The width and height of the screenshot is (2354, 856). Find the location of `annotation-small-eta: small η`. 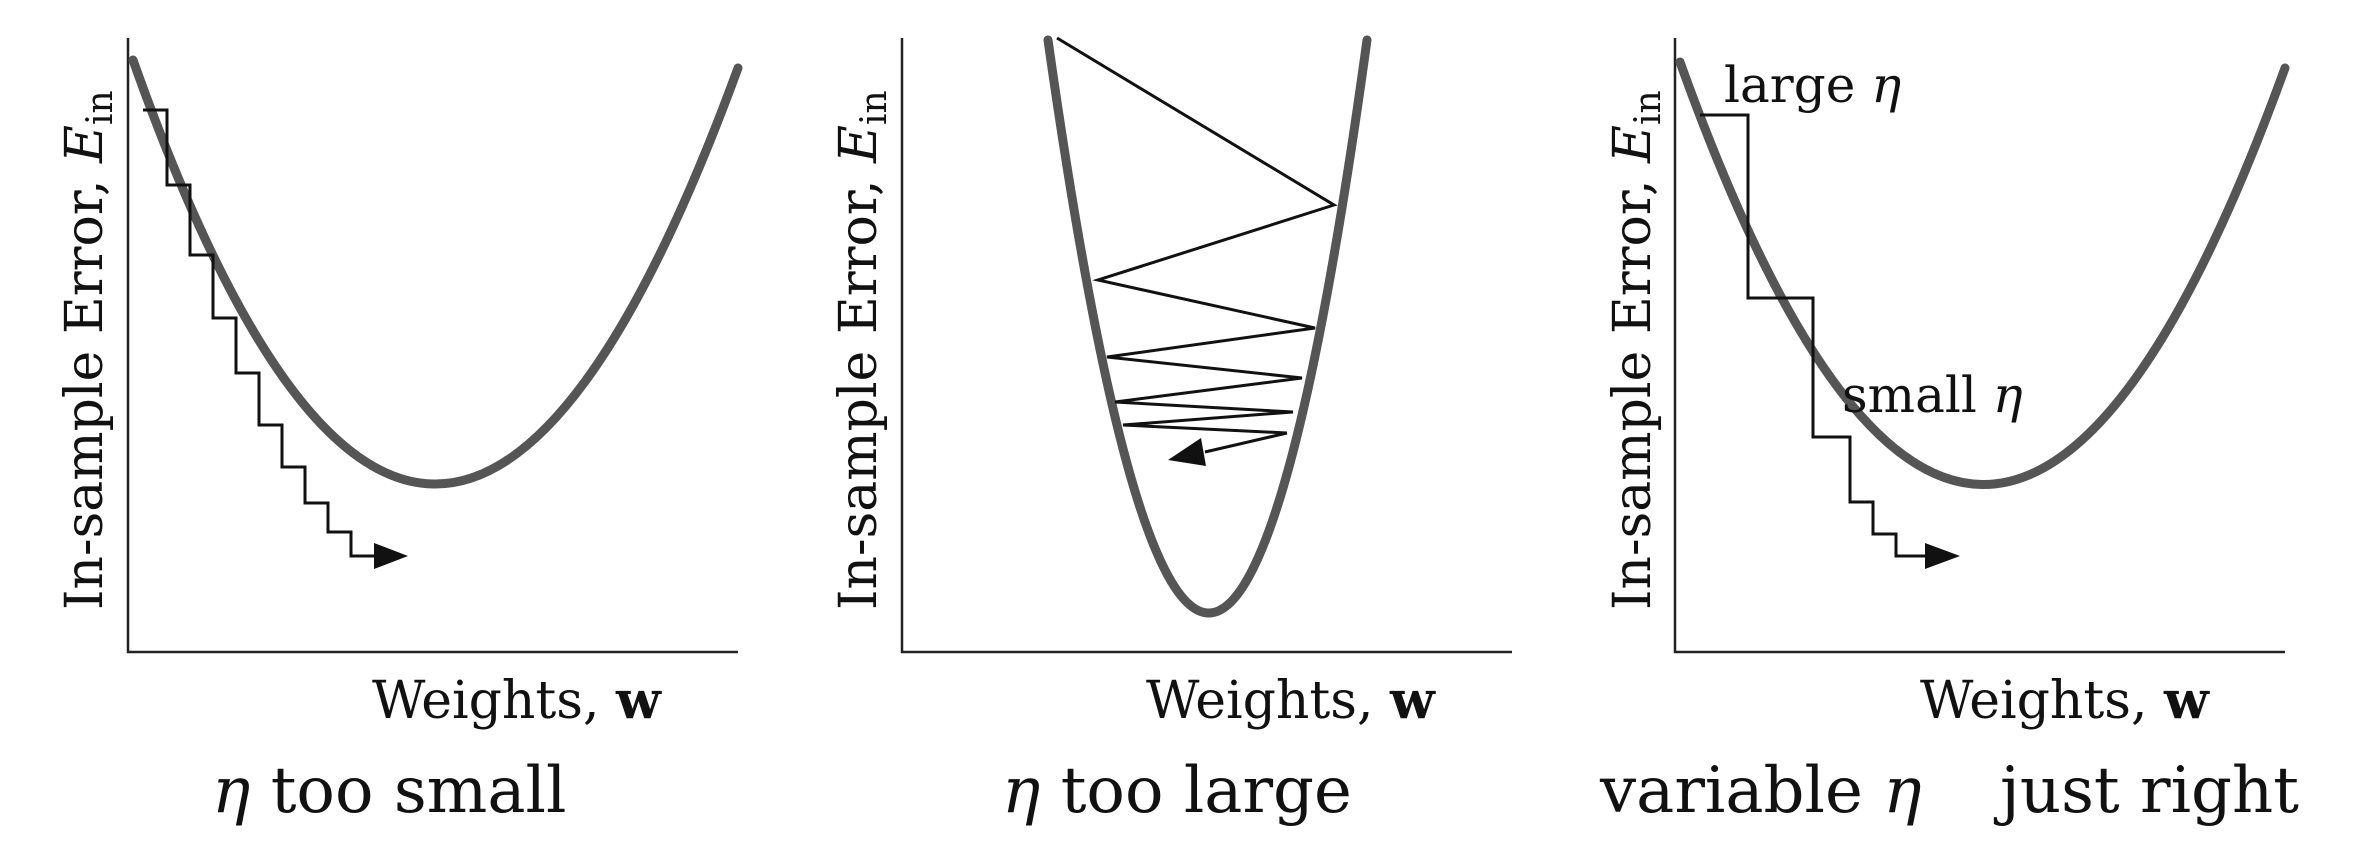

annotation-small-eta: small η is located at coordinates (1932, 395).